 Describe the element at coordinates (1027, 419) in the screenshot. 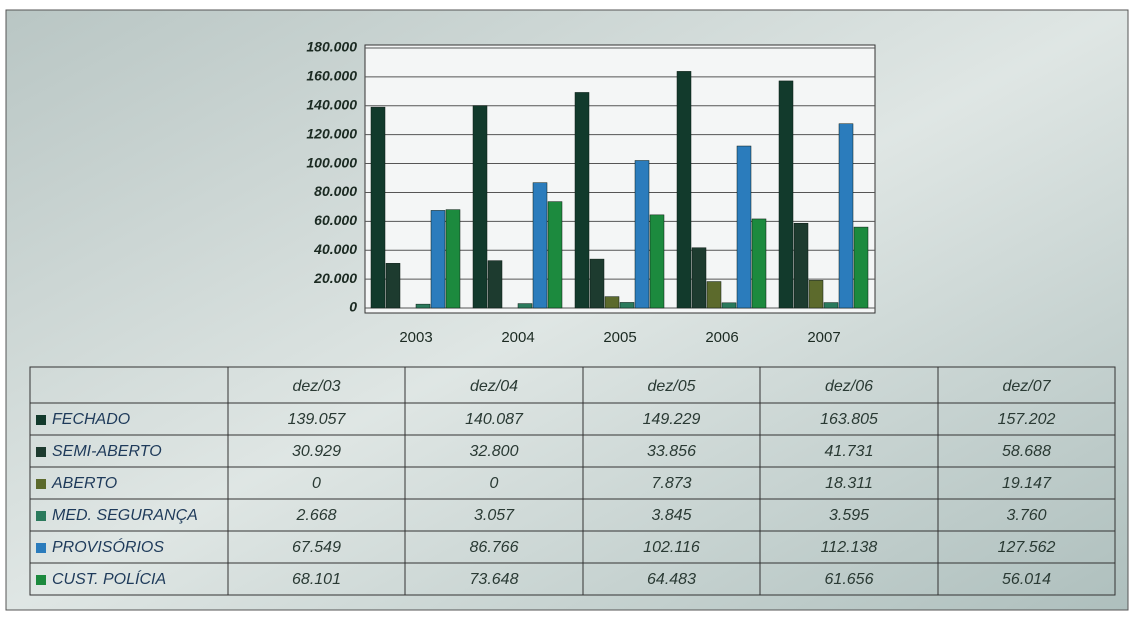

I see `table-cell: 157.202` at that location.